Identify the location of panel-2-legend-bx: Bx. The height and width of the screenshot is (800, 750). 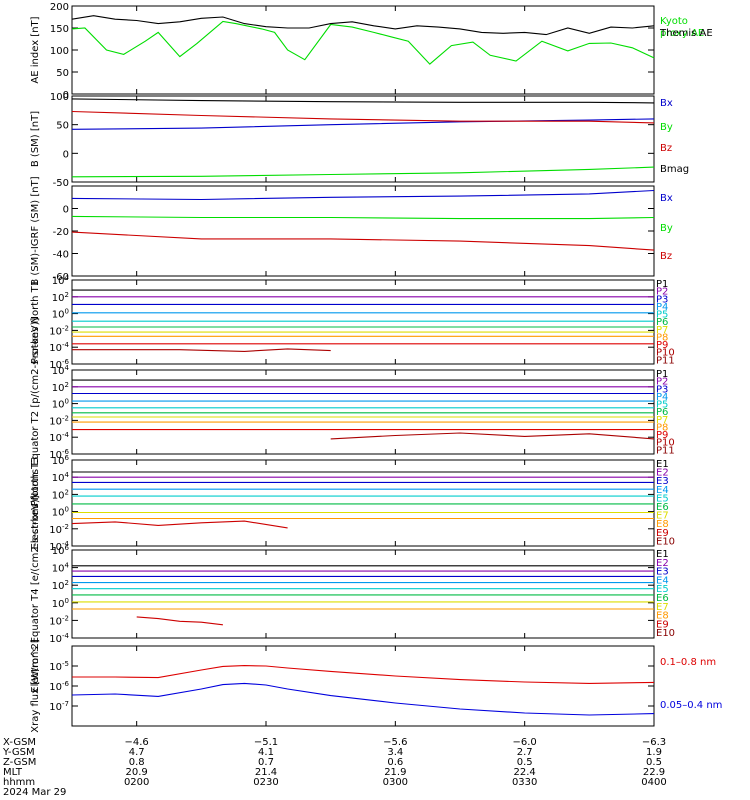
(666, 103).